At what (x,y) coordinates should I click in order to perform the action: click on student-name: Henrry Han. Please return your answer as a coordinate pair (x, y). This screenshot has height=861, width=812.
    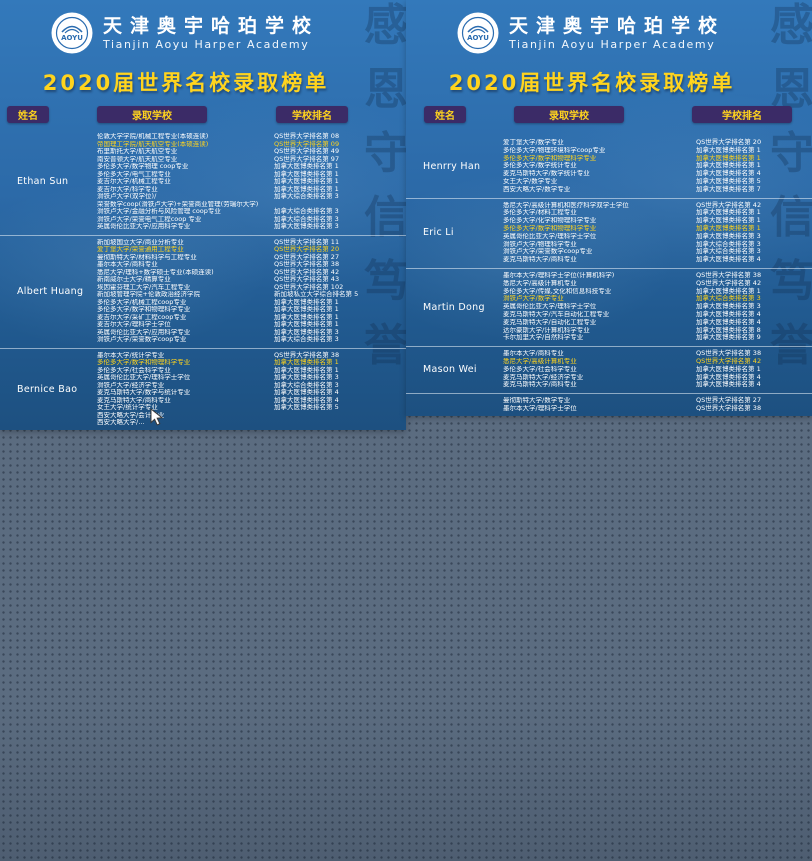
    Looking at the image, I should click on (452, 166).